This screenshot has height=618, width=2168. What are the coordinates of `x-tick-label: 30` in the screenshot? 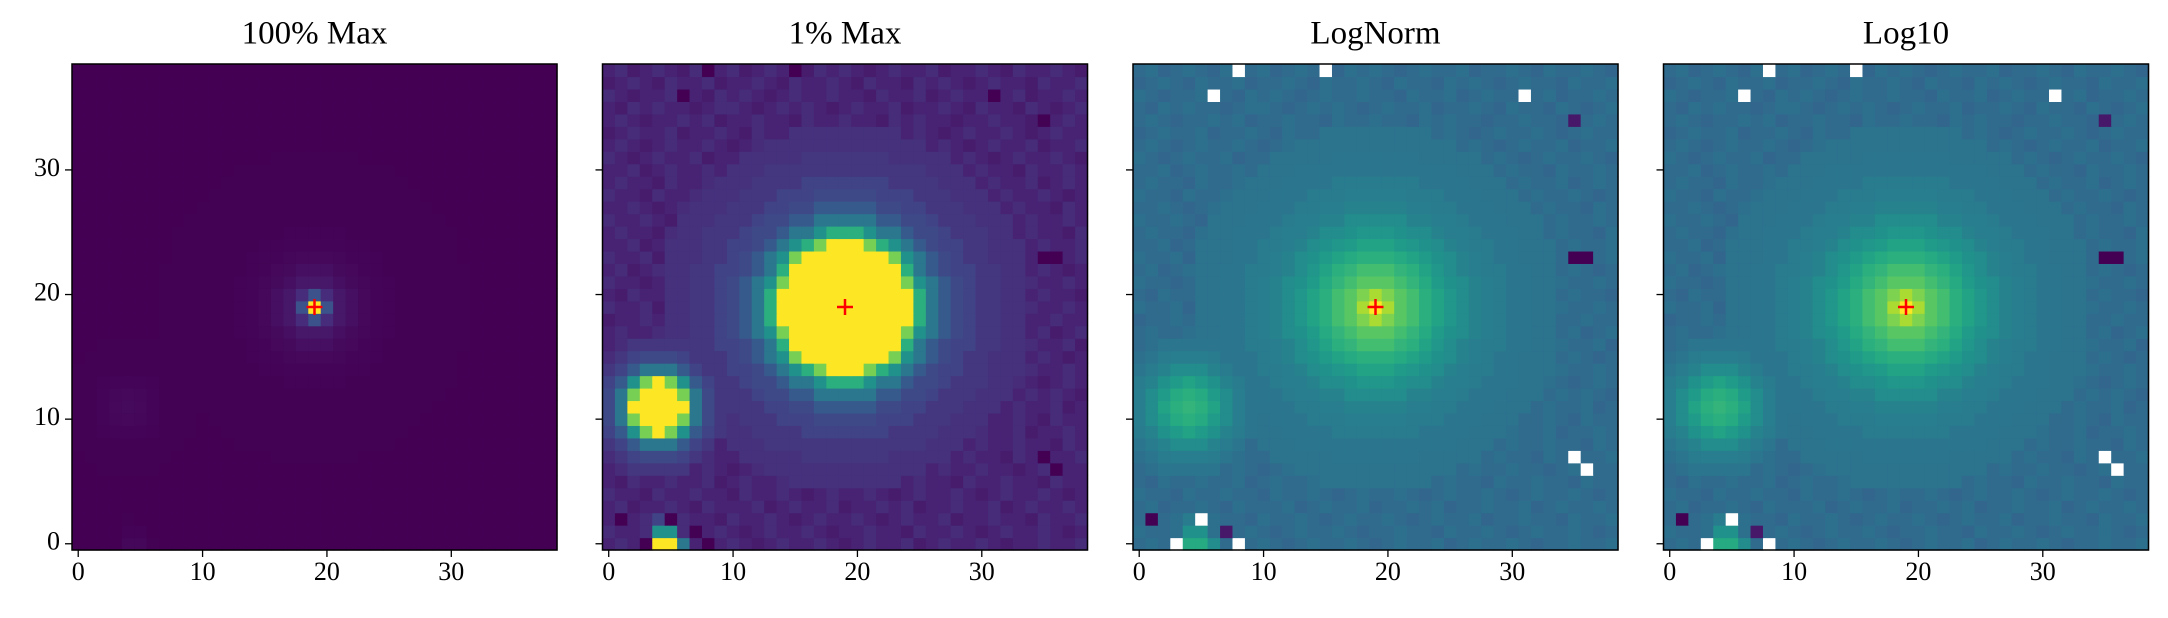 It's located at (451, 571).